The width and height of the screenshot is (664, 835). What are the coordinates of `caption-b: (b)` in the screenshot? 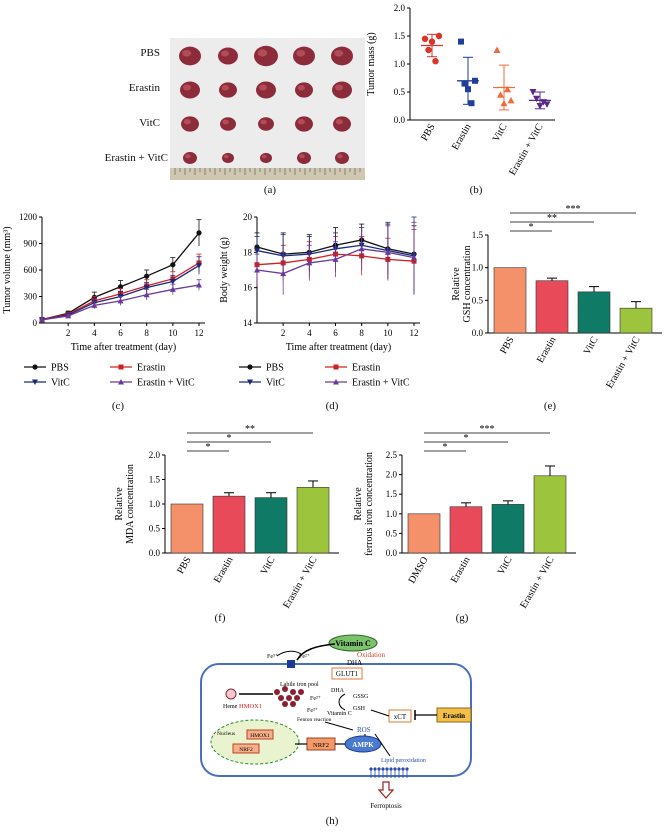 It's located at (476, 190).